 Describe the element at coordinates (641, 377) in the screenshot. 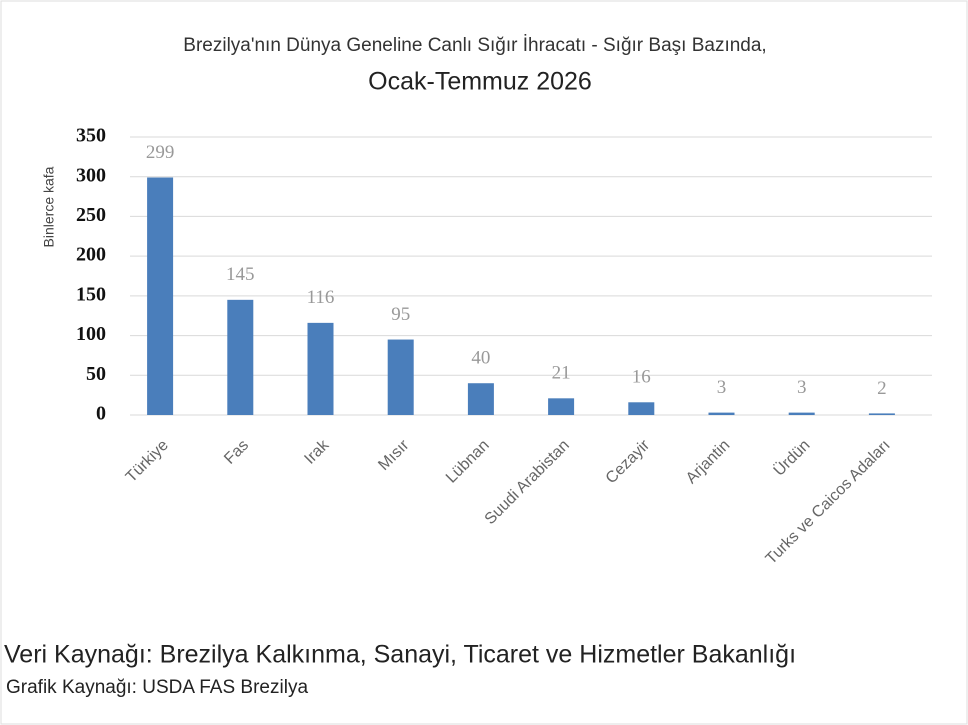

I see `value-label: 16` at that location.